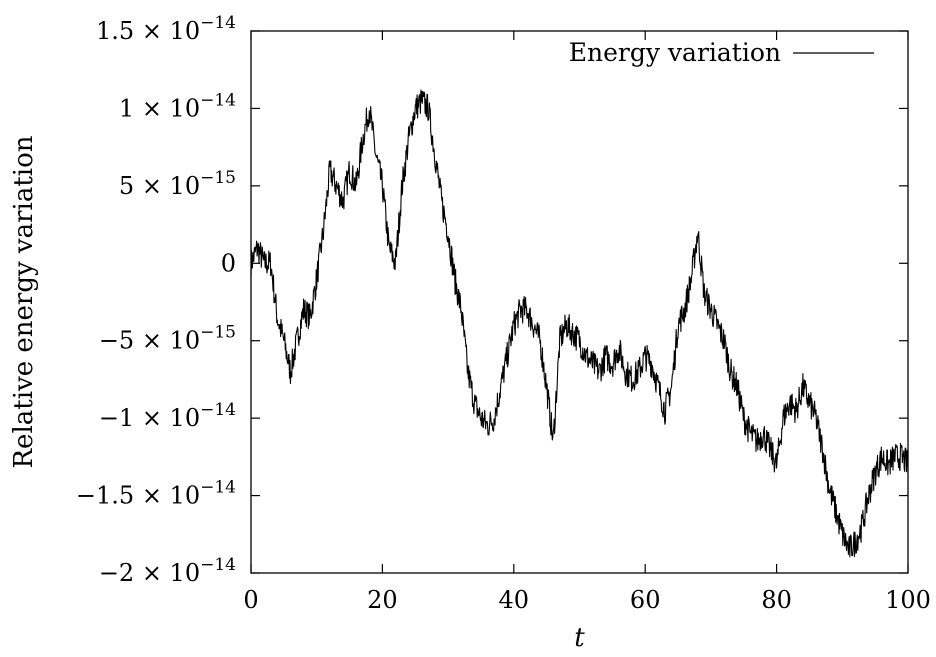  I want to click on y-tick-label: −1.5 × 10⁻¹⁴, so click(156, 494).